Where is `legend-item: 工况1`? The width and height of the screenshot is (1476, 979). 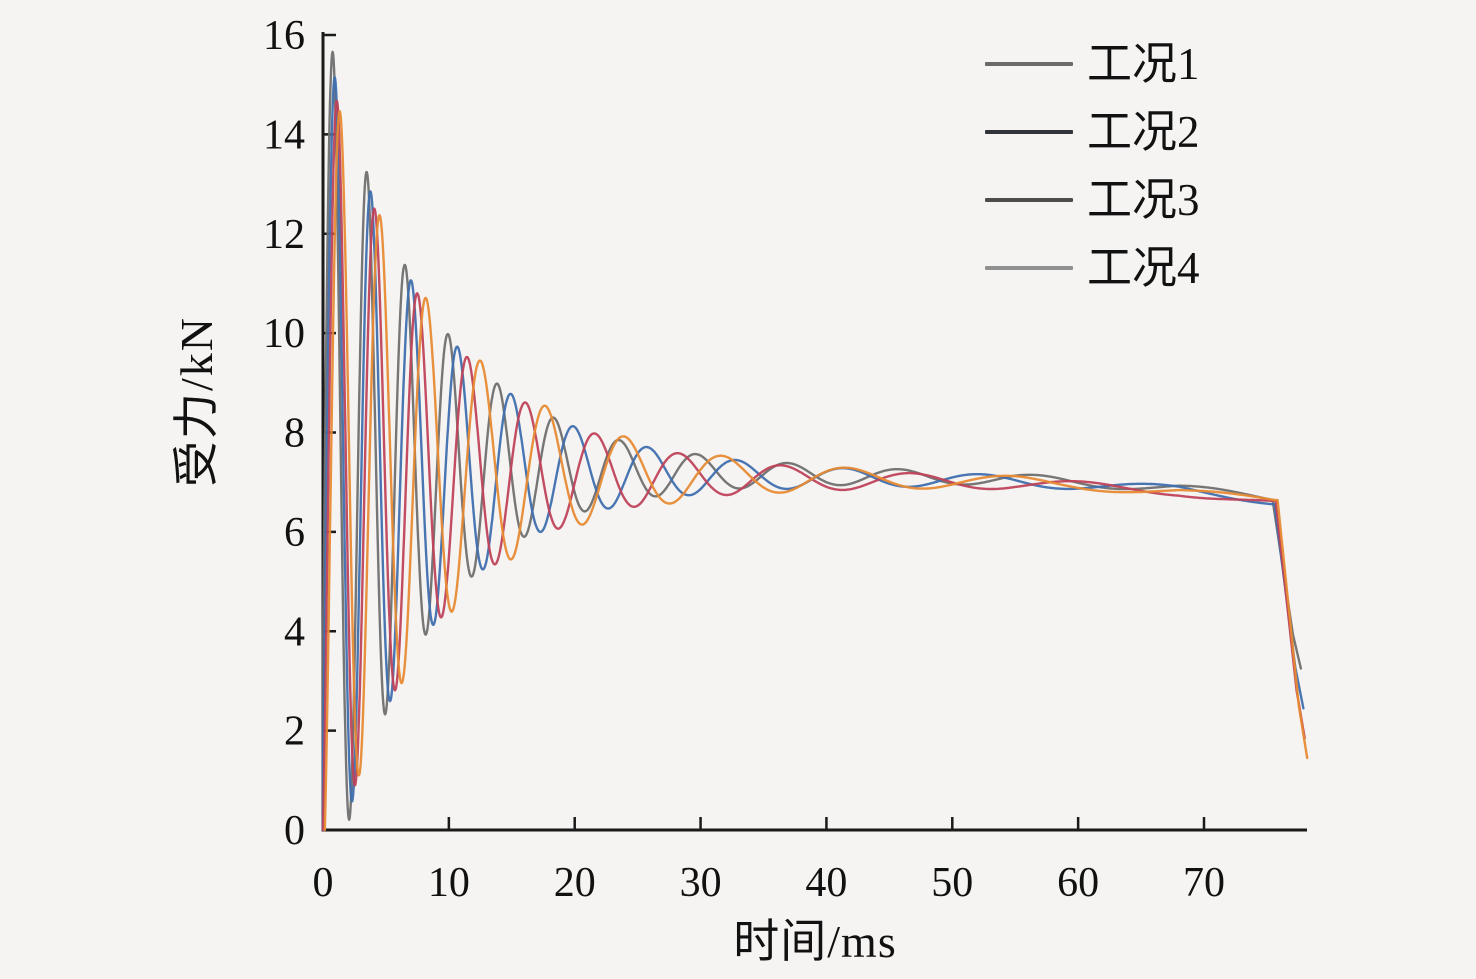
legend-item: 工况1 is located at coordinates (1092, 64).